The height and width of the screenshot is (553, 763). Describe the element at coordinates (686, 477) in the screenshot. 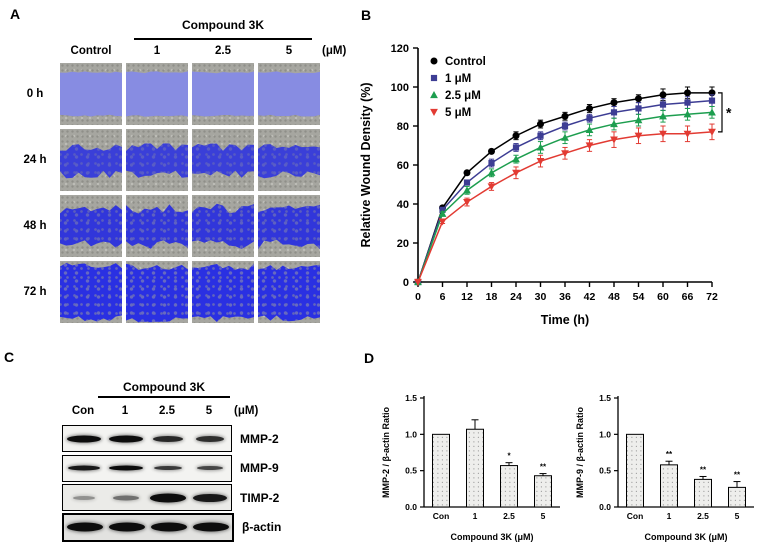

I see `bars: Con ** 1 ** 2.5 ** 5` at that location.